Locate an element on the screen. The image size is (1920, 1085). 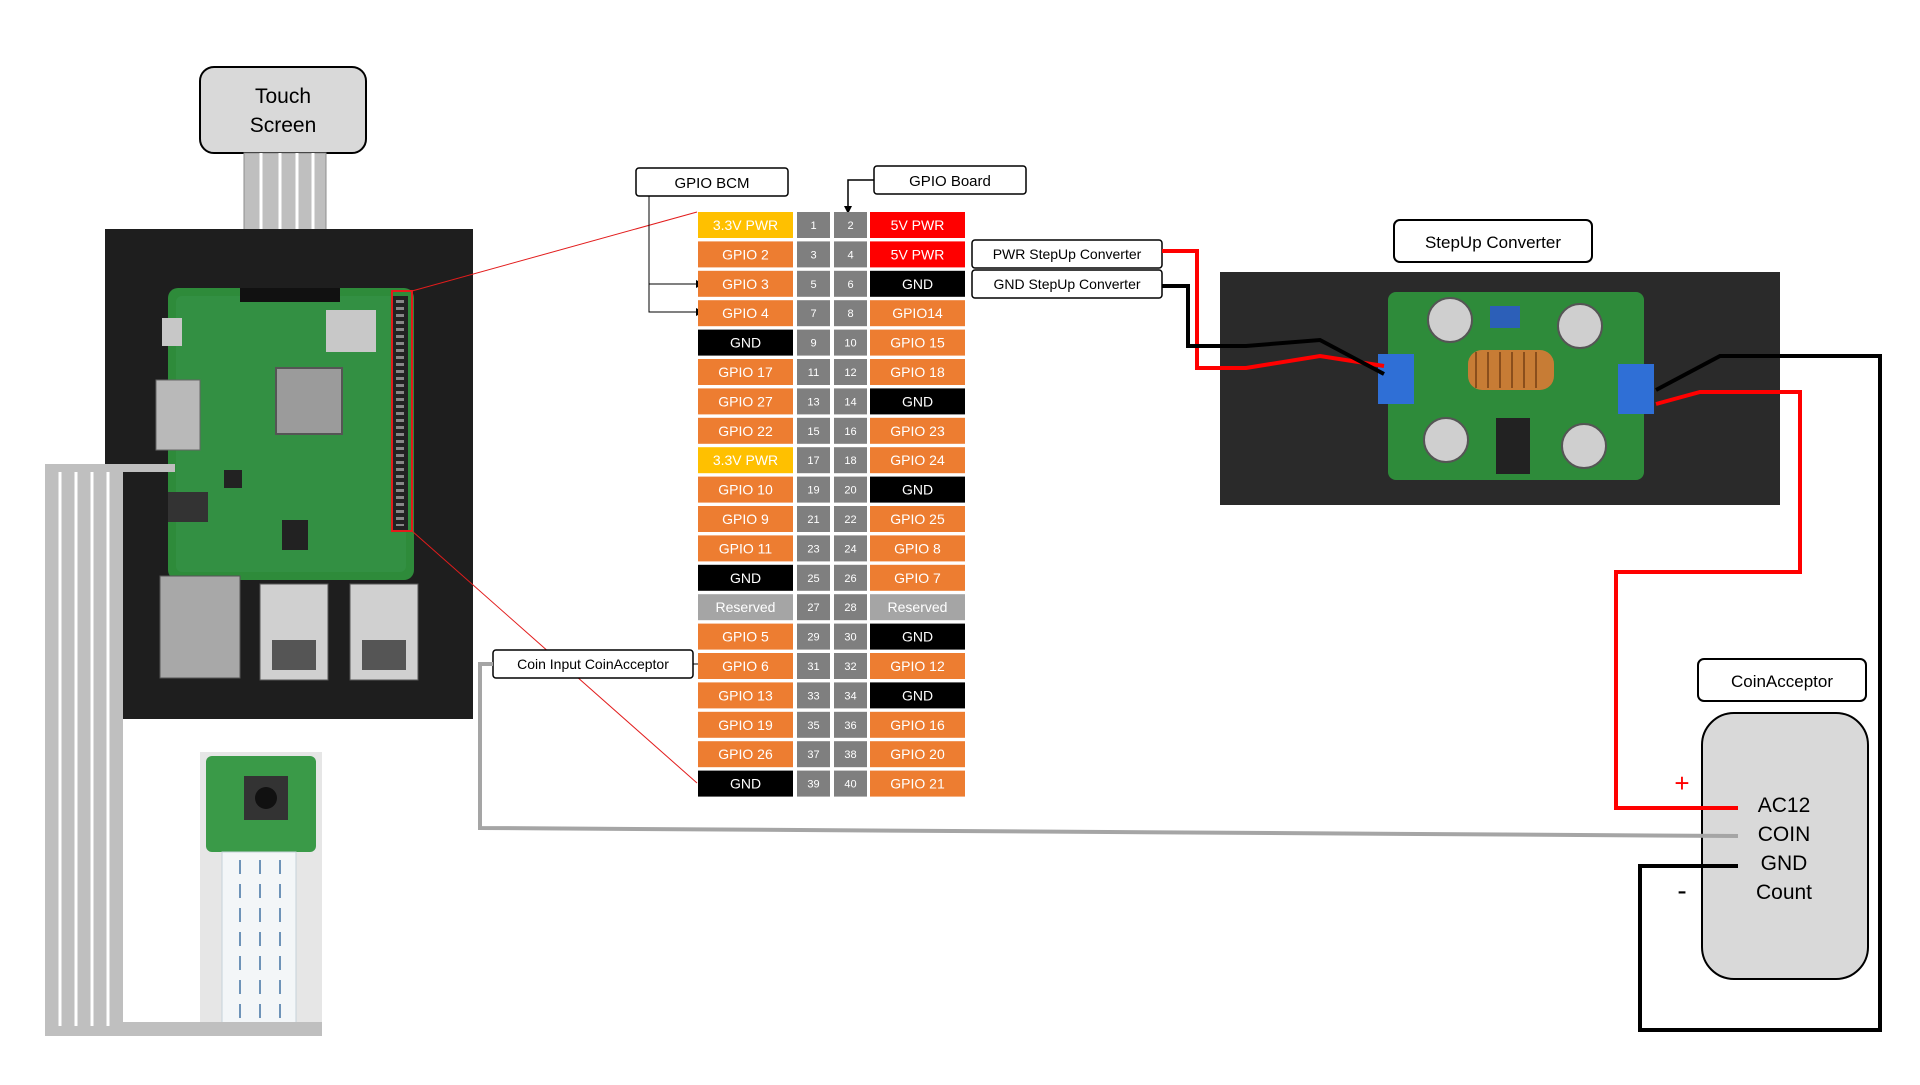
gpio-odd-pin-number: 13 is located at coordinates (813, 402).